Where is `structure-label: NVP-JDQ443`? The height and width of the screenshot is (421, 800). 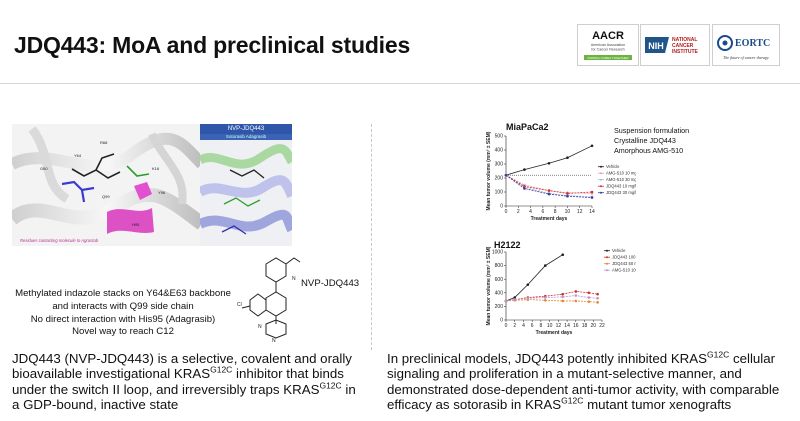
structure-label: NVP-JDQ443 is located at coordinates (330, 283).